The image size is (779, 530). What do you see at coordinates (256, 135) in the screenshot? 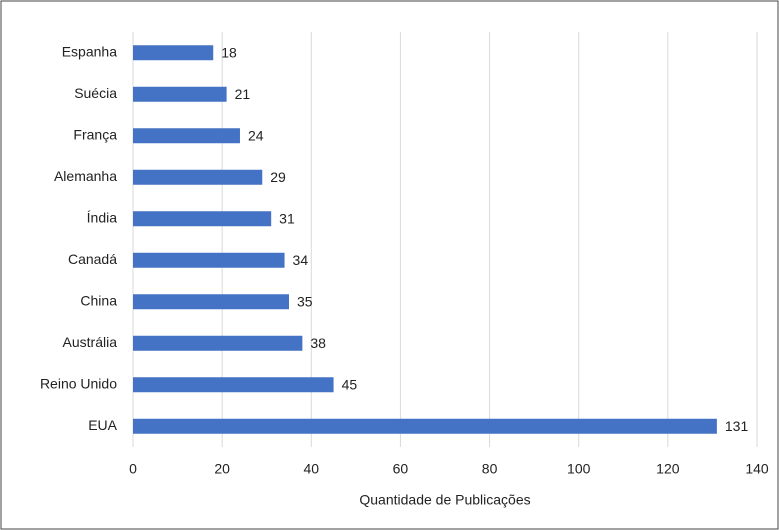
I see `data-label: 24` at bounding box center [256, 135].